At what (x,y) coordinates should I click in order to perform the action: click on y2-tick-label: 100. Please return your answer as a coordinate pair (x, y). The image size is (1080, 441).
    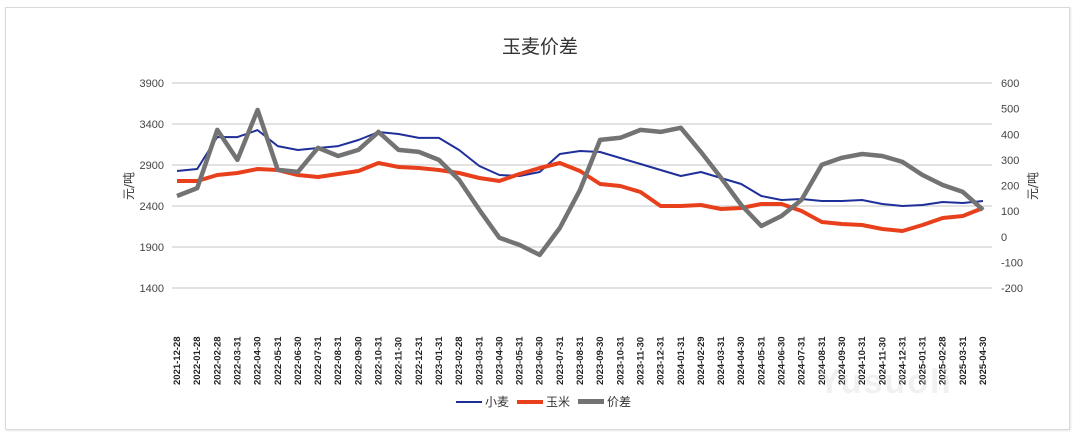
    Looking at the image, I should click on (1010, 212).